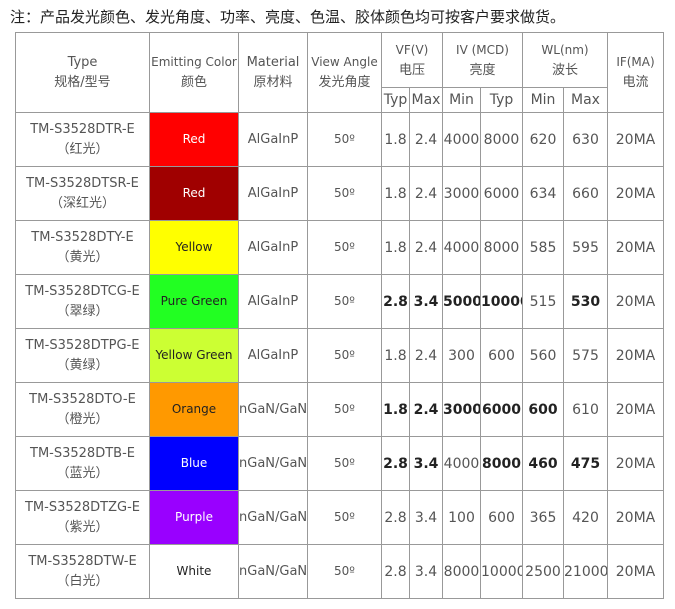 The height and width of the screenshot is (609, 675). I want to click on value-cell: 8000, so click(501, 139).